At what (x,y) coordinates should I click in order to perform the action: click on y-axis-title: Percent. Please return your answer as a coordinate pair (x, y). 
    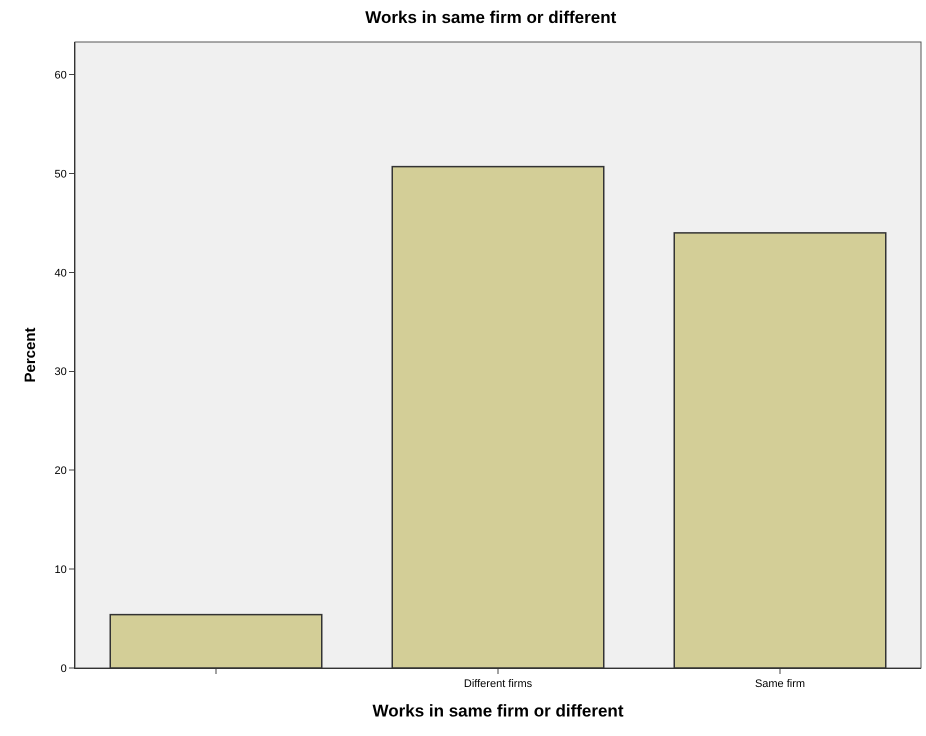
    Looking at the image, I should click on (30, 355).